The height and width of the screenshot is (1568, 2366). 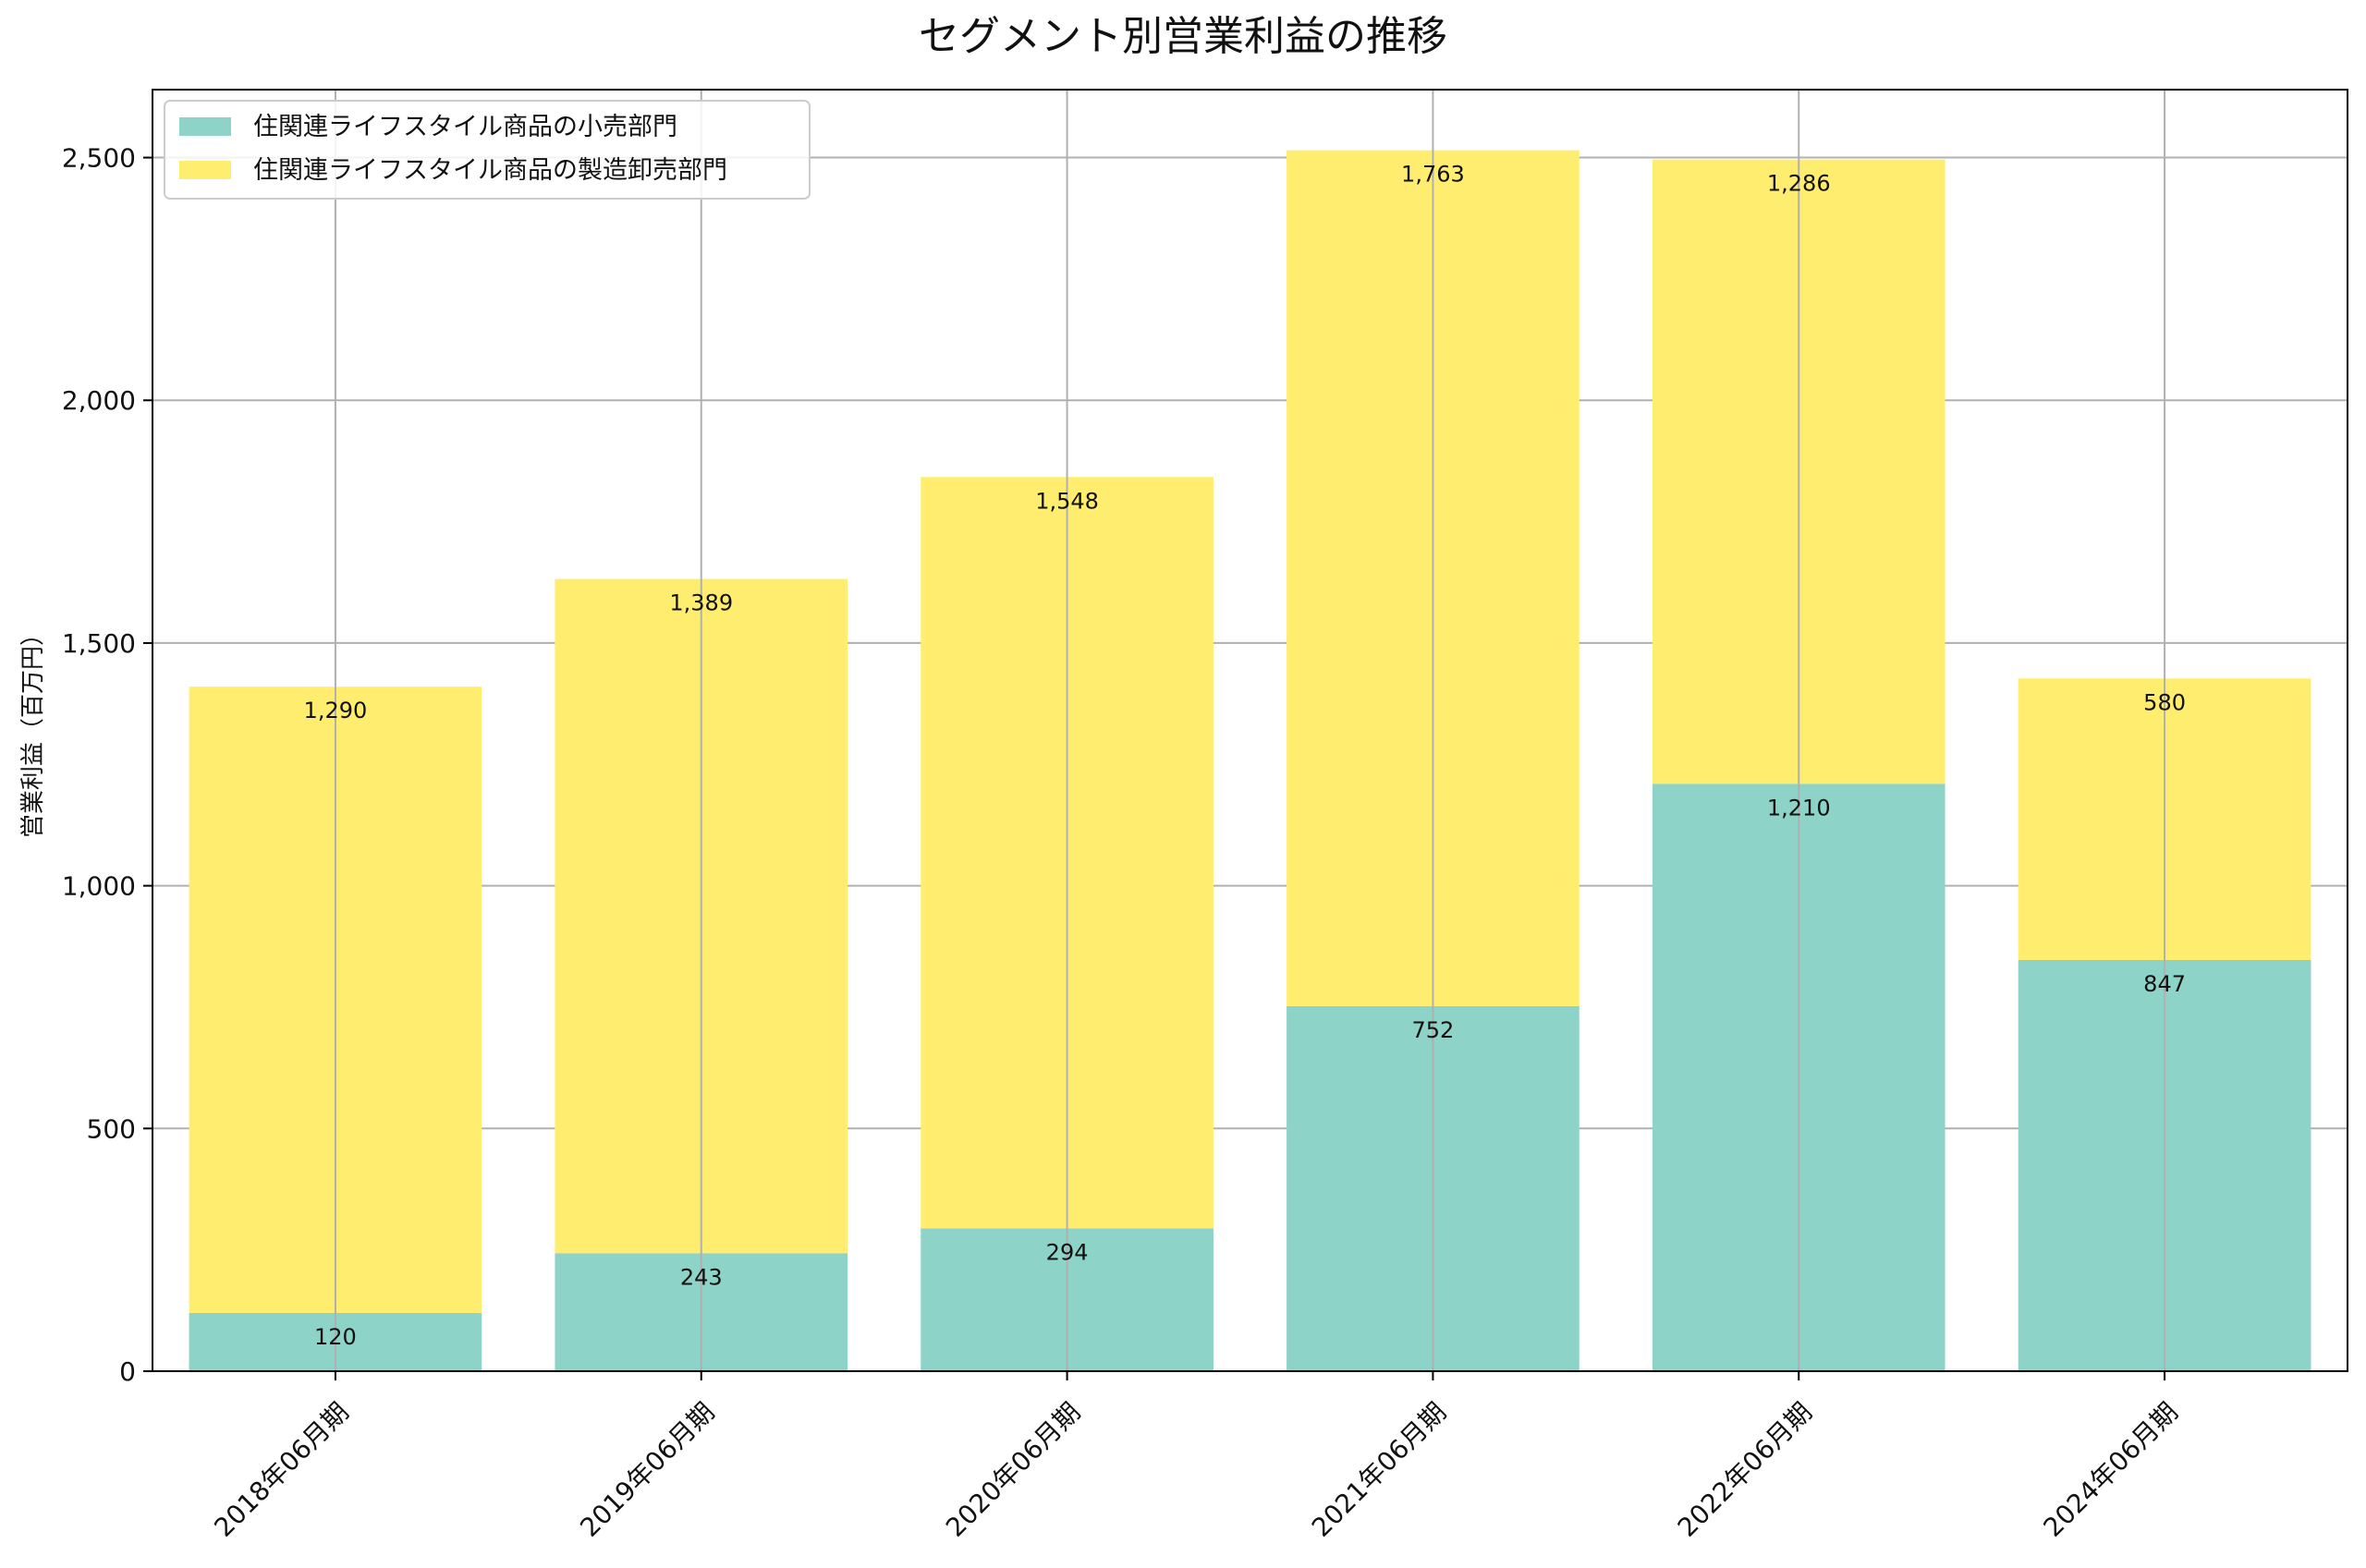 What do you see at coordinates (127, 1371) in the screenshot?
I see `y-tick-label: 0` at bounding box center [127, 1371].